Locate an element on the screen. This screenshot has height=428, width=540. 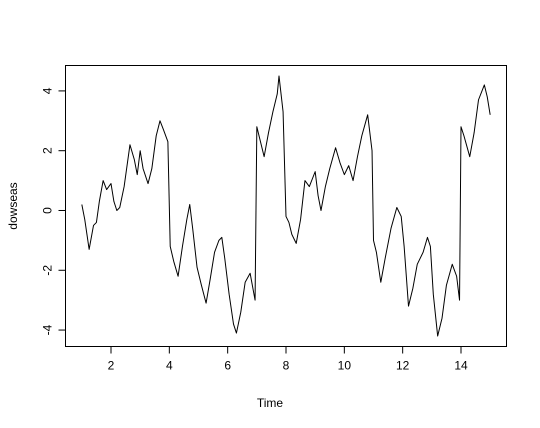
y-tick-label: 4 is located at coordinates (48, 90).